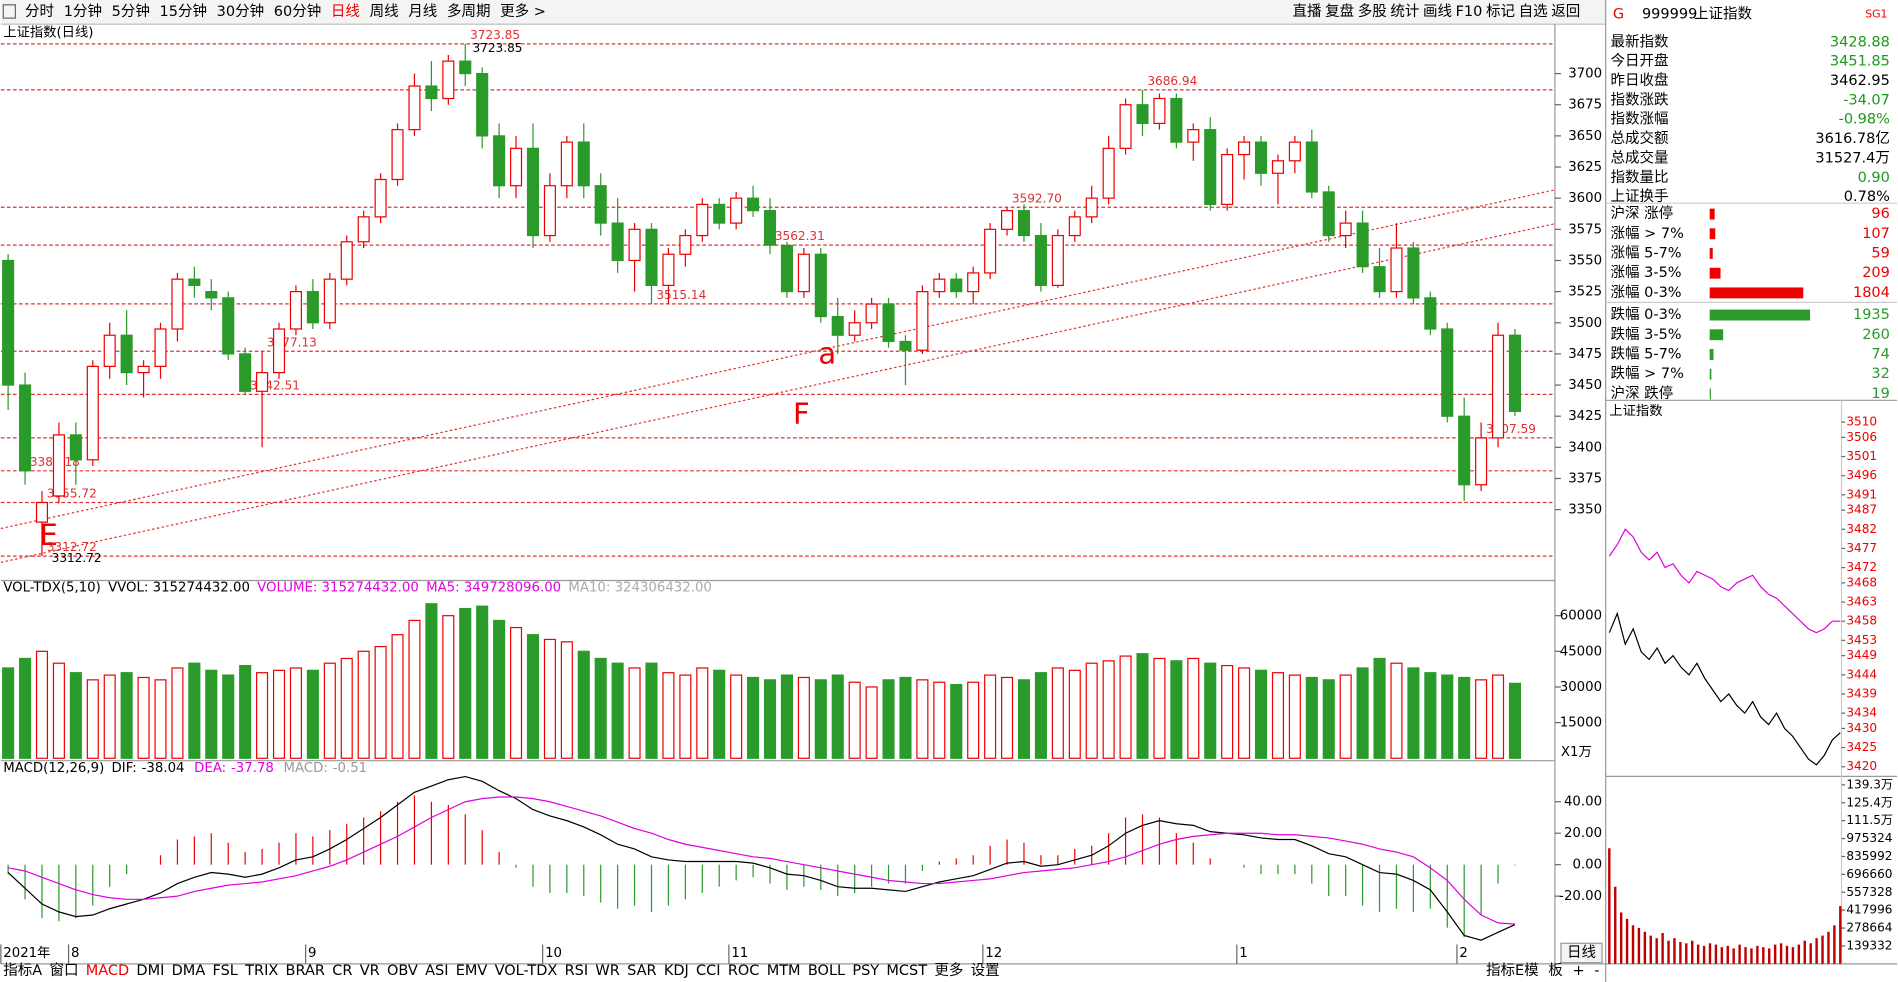 The height and width of the screenshot is (982, 1898). I want to click on toolbar-item: 15分钟, so click(183, 11).